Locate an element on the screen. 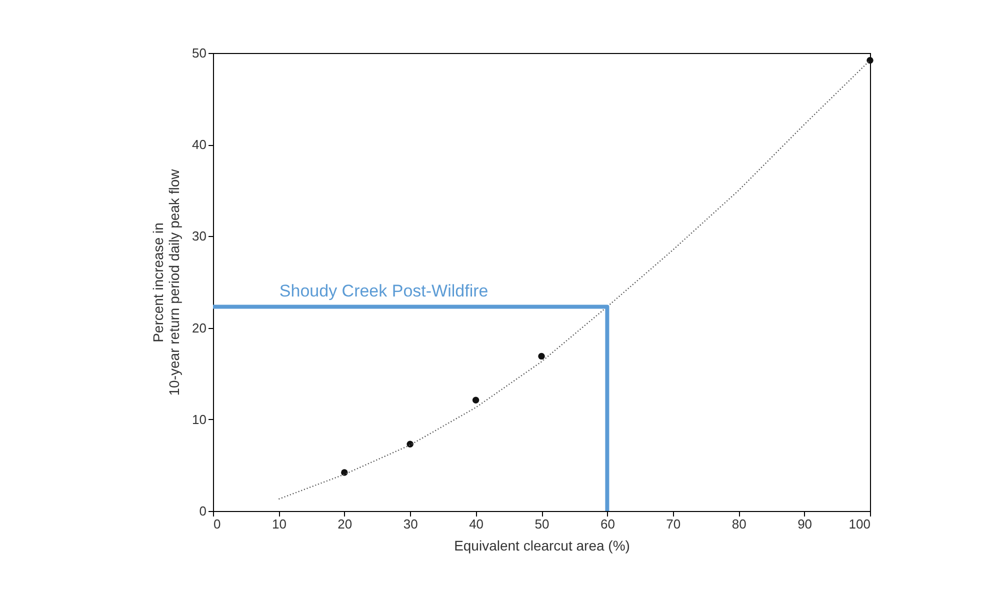 This screenshot has height=605, width=993. annotation: Shoudy Creek Post-Wildfire is located at coordinates (383, 291).